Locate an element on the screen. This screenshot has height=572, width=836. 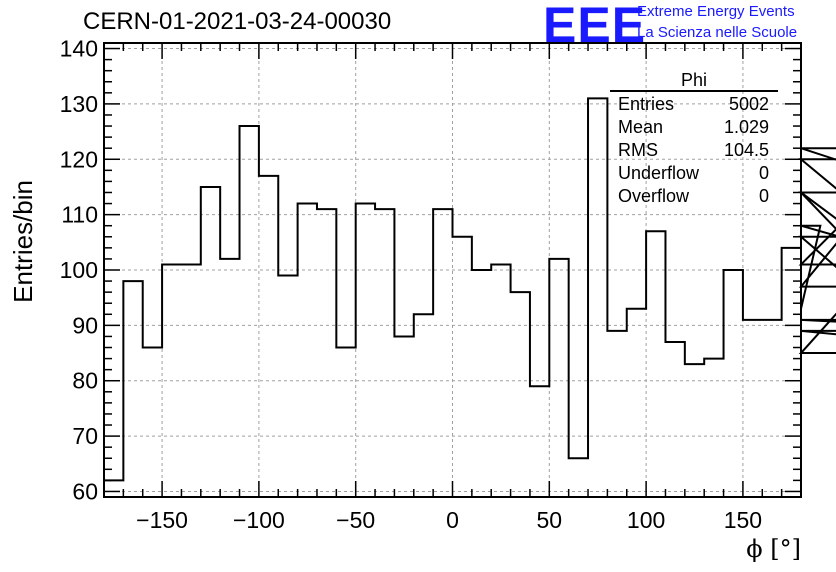
y-tick-label: 100 is located at coordinates (79, 270).